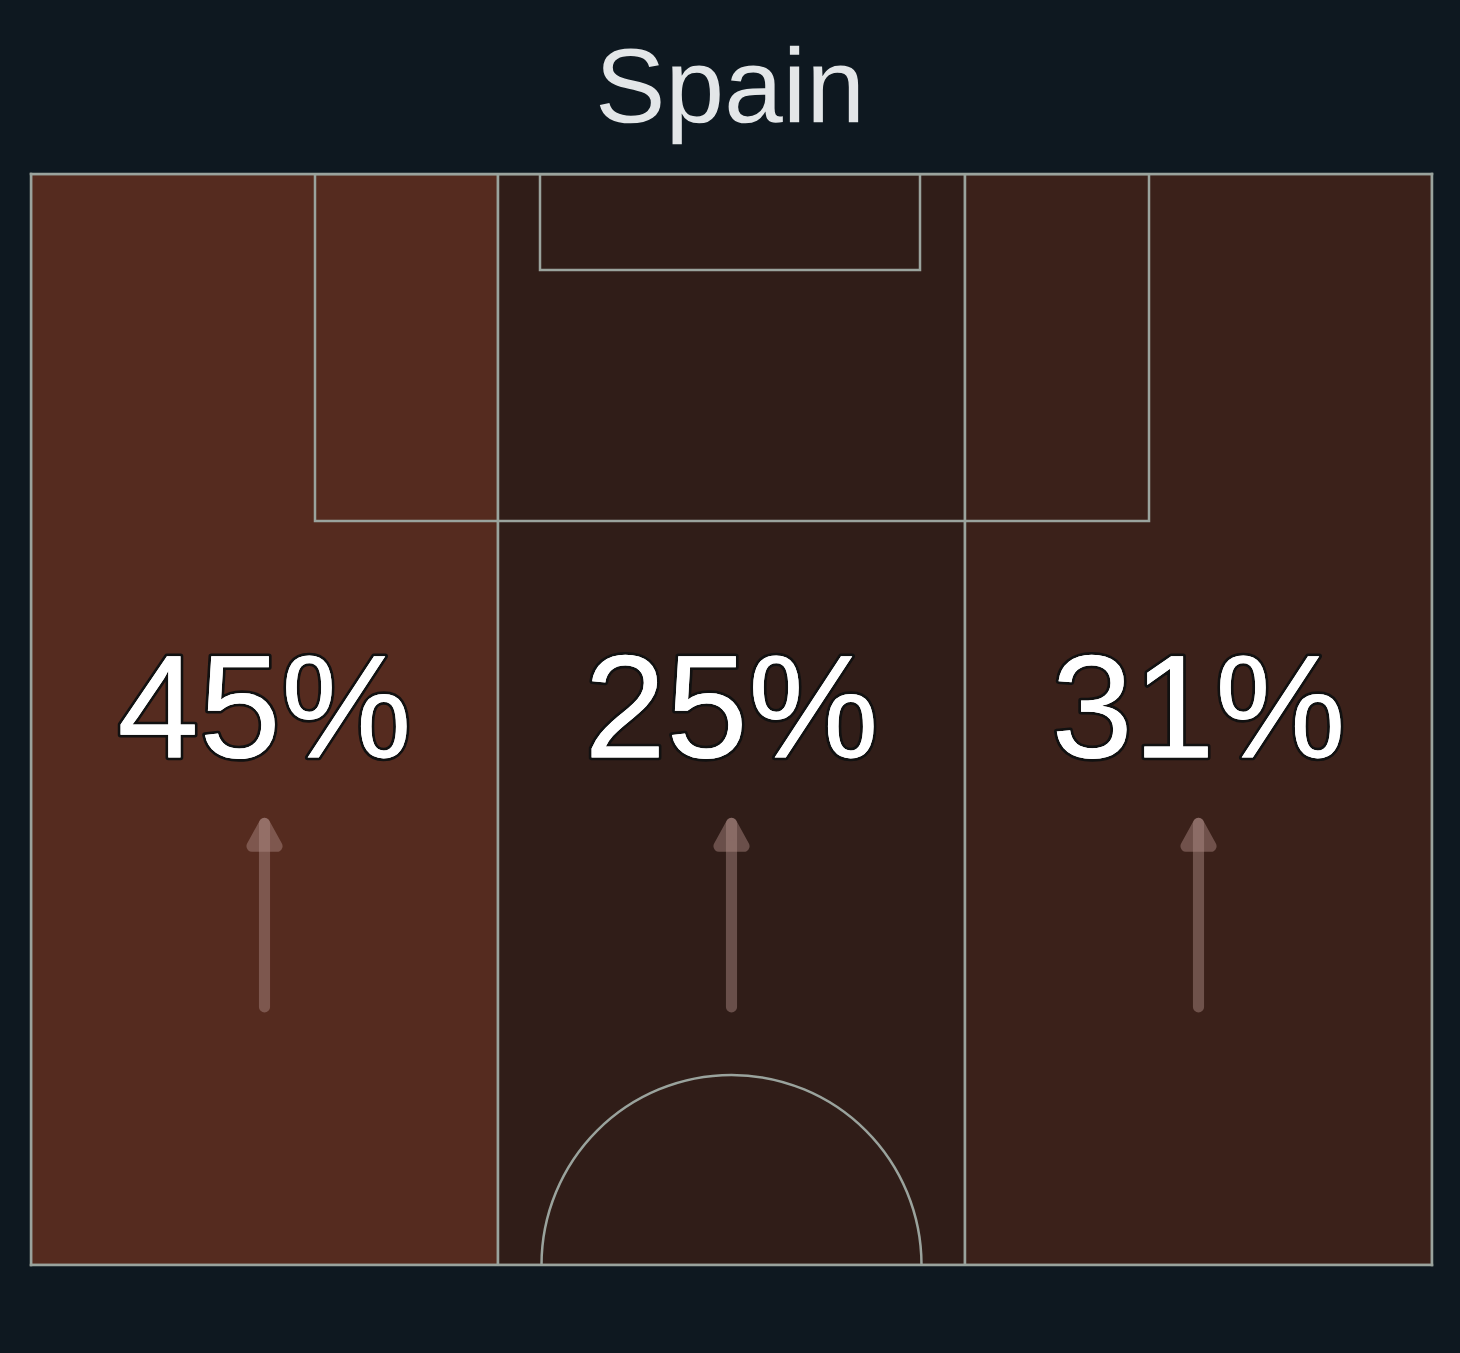 The image size is (1460, 1353). What do you see at coordinates (263, 707) in the screenshot?
I see `data-label: 45%` at bounding box center [263, 707].